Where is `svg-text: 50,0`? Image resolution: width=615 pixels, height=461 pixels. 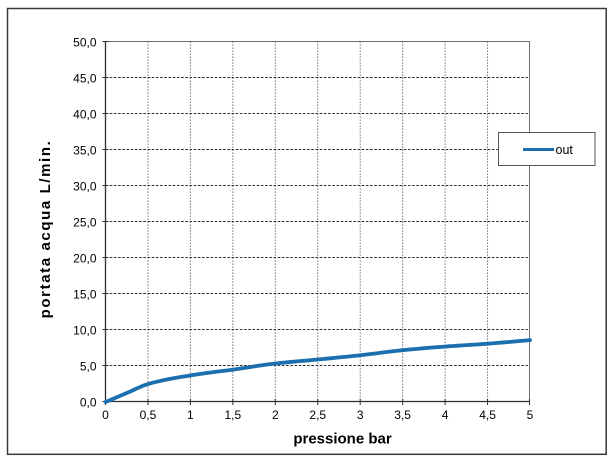 svg-text: 50,0 is located at coordinates (85, 42).